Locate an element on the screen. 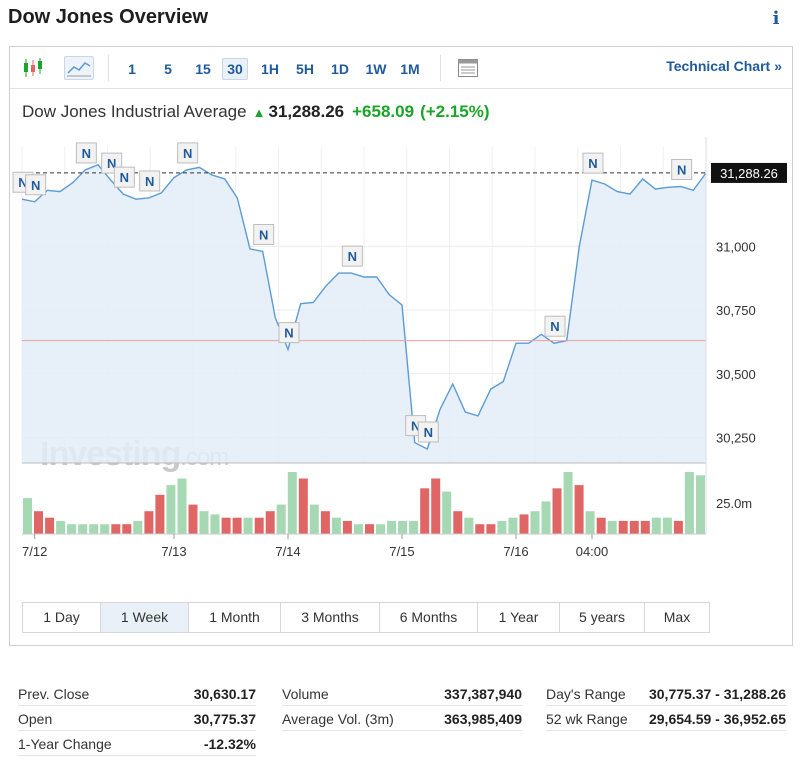  stat-value: 30,775.37 is located at coordinates (224, 719).